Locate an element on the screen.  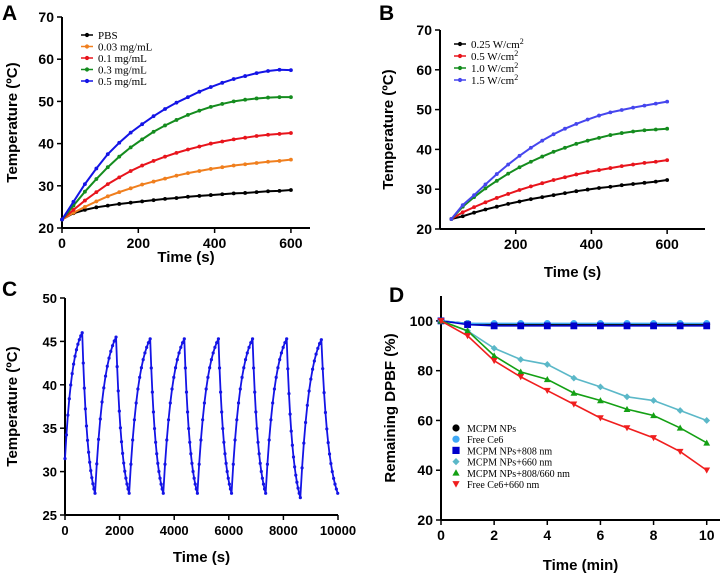
legend-label-text: PBS is located at coordinates (108, 36).